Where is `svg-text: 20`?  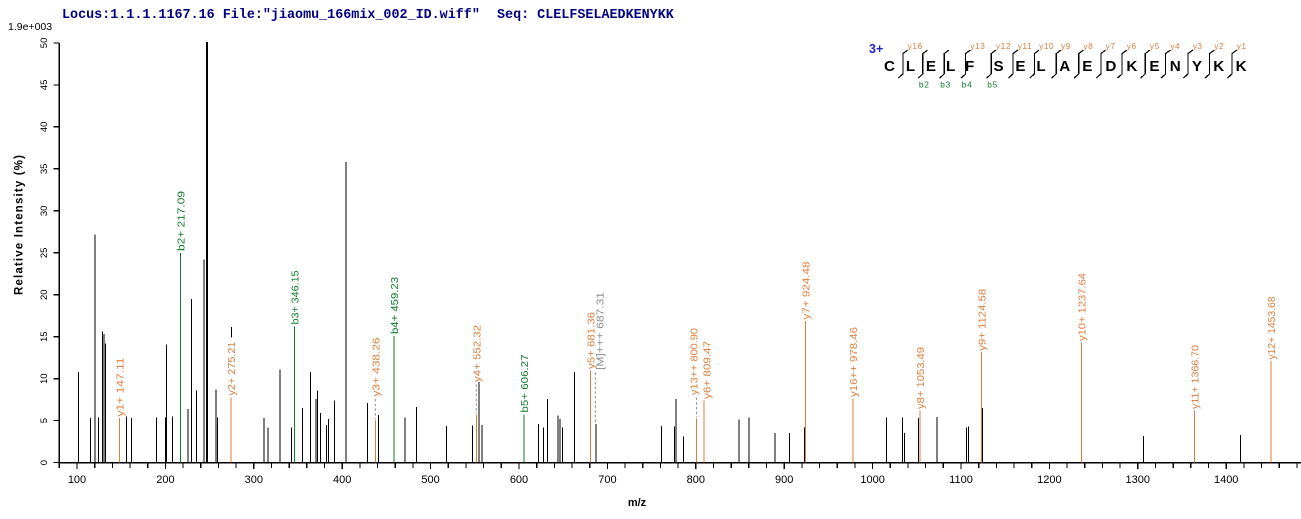 svg-text: 20 is located at coordinates (44, 294).